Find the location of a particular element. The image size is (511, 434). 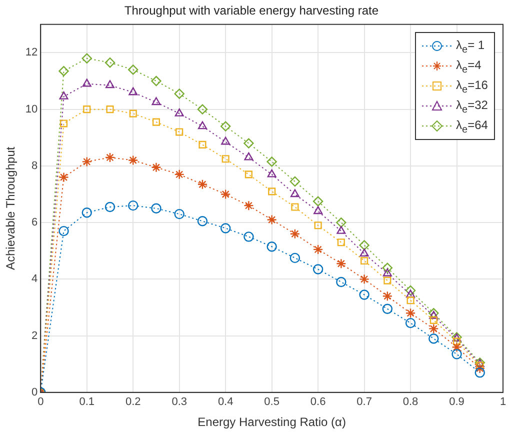

legend-label: λ$_{e}$= 1 is located at coordinates (470, 47).